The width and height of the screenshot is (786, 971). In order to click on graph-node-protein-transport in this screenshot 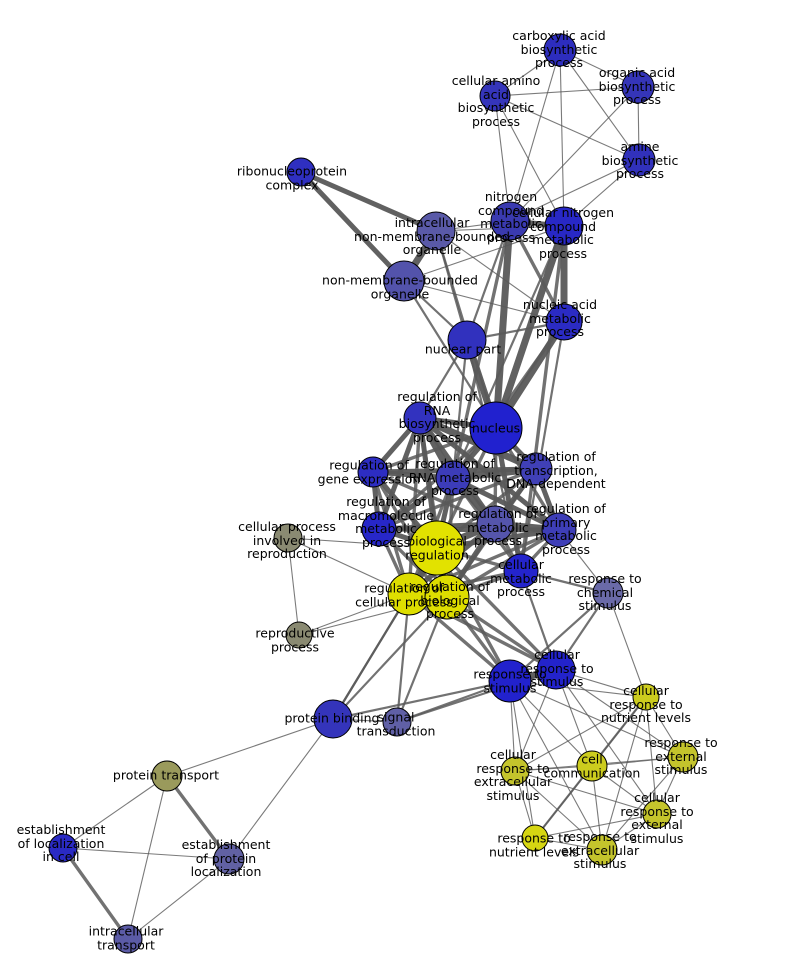, I will do `click(167, 776)`.